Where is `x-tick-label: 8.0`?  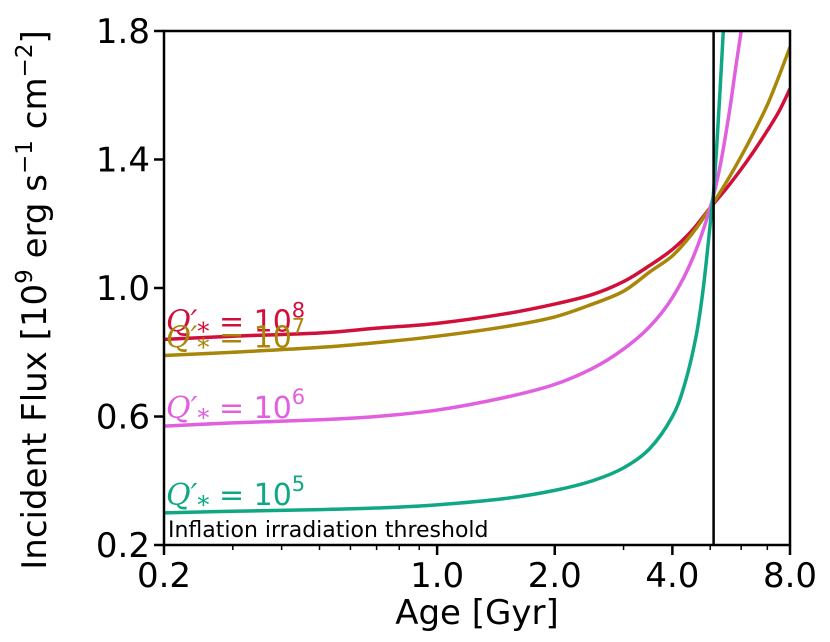
x-tick-label: 8.0 is located at coordinates (790, 576).